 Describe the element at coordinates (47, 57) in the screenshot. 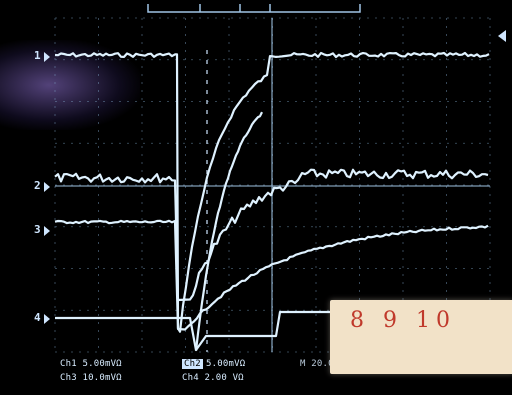

I see `ch1-ground-arrow` at that location.